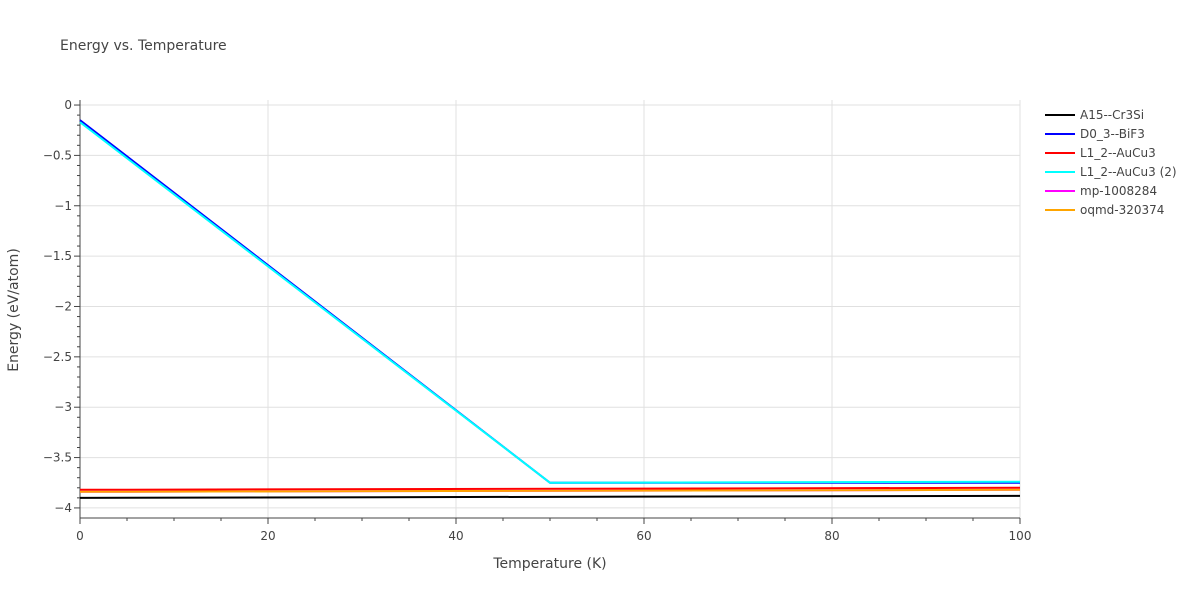 Image resolution: width=1200 pixels, height=600 pixels. What do you see at coordinates (80, 536) in the screenshot?
I see `x-tick-label: 0` at bounding box center [80, 536].